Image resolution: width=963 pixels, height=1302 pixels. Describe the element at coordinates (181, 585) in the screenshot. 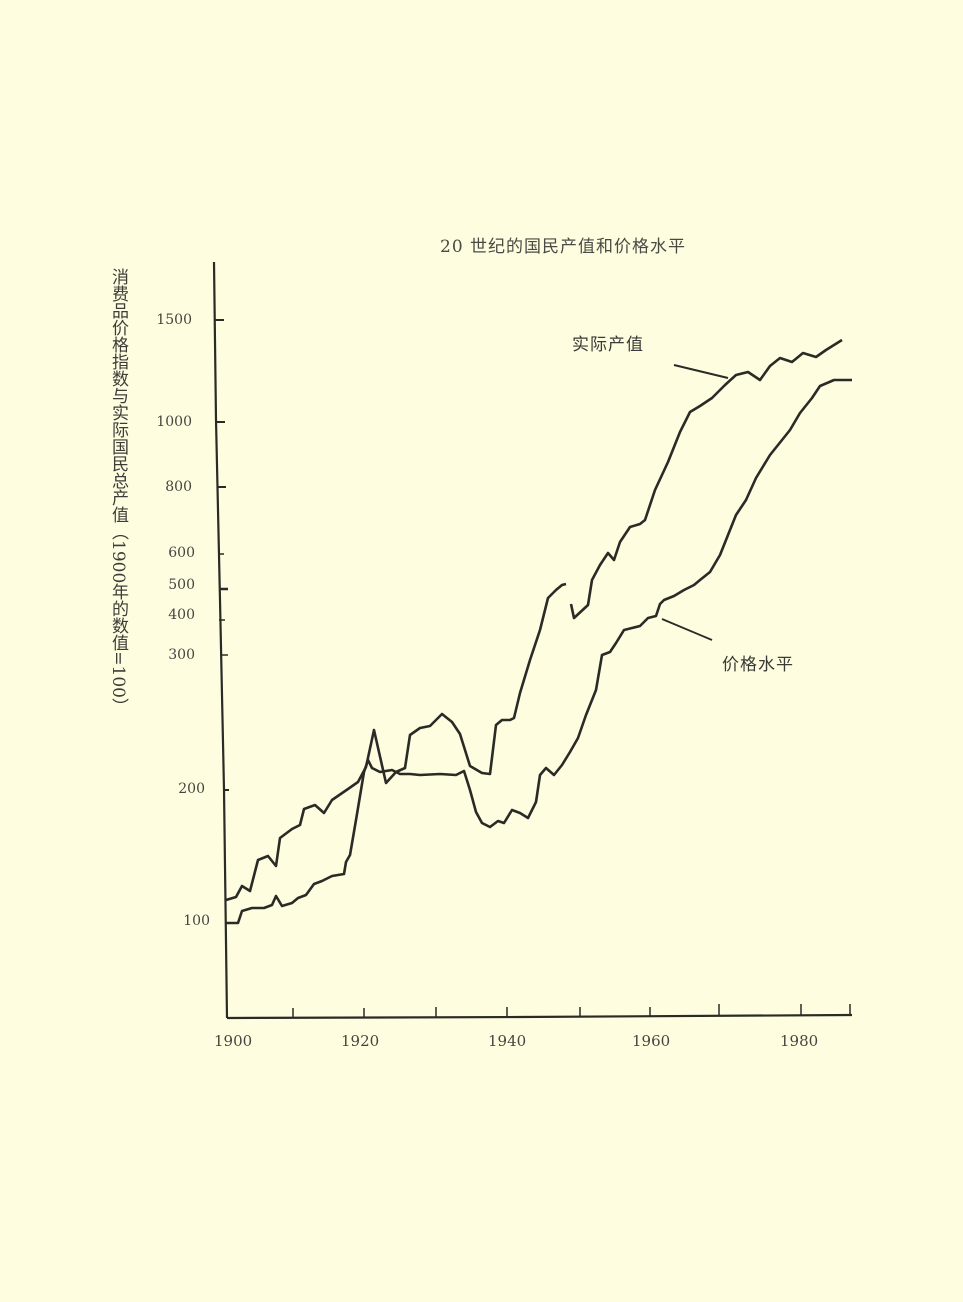

I see `y-tick-500: 500` at that location.